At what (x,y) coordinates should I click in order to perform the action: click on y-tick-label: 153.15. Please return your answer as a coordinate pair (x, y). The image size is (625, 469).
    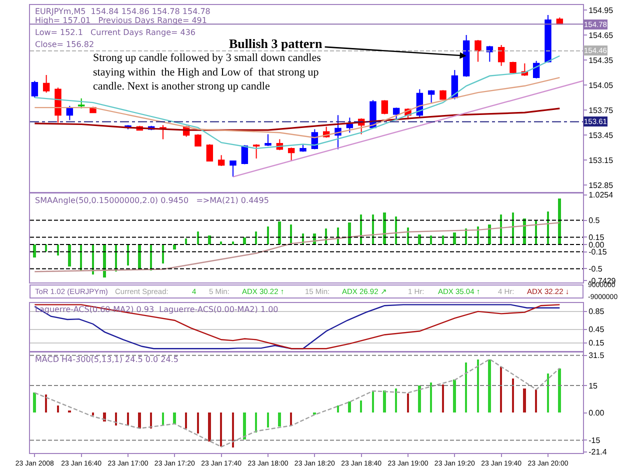
    Looking at the image, I should click on (601, 160).